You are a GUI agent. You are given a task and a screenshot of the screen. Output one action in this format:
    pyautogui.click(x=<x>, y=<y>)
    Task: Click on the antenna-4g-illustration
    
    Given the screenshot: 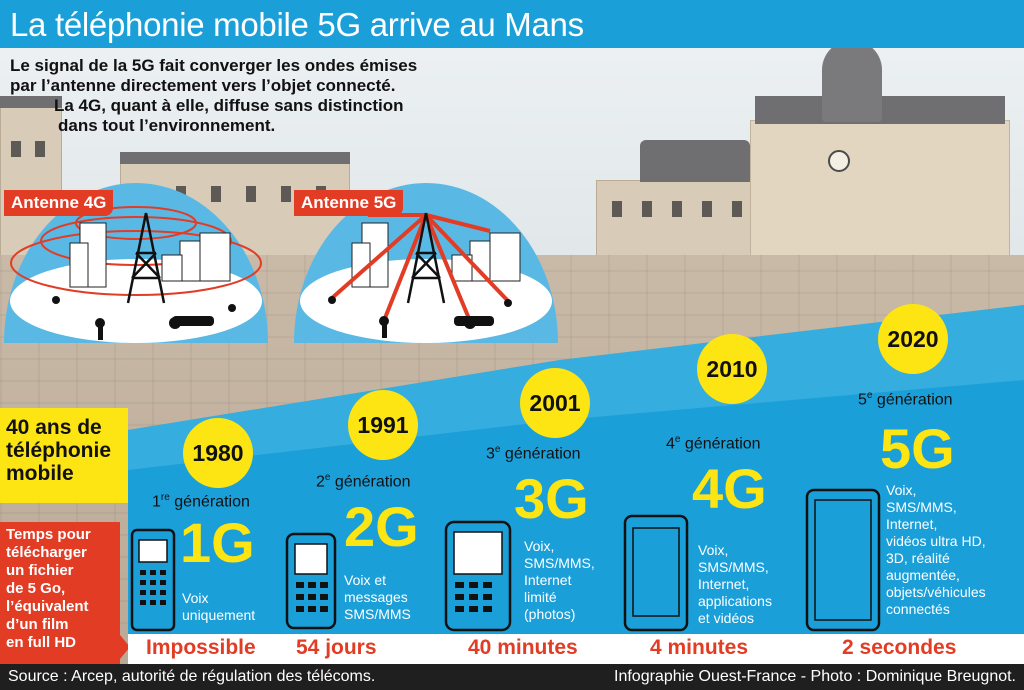 What is the action you would take?
    pyautogui.click(x=136, y=263)
    